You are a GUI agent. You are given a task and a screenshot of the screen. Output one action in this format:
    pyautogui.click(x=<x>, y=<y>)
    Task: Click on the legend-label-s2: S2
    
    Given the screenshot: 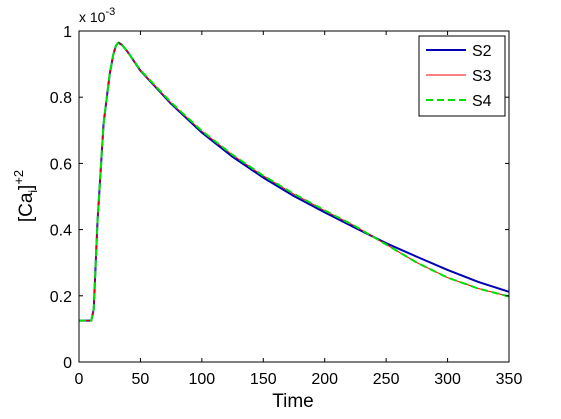 What is the action you would take?
    pyautogui.click(x=482, y=51)
    